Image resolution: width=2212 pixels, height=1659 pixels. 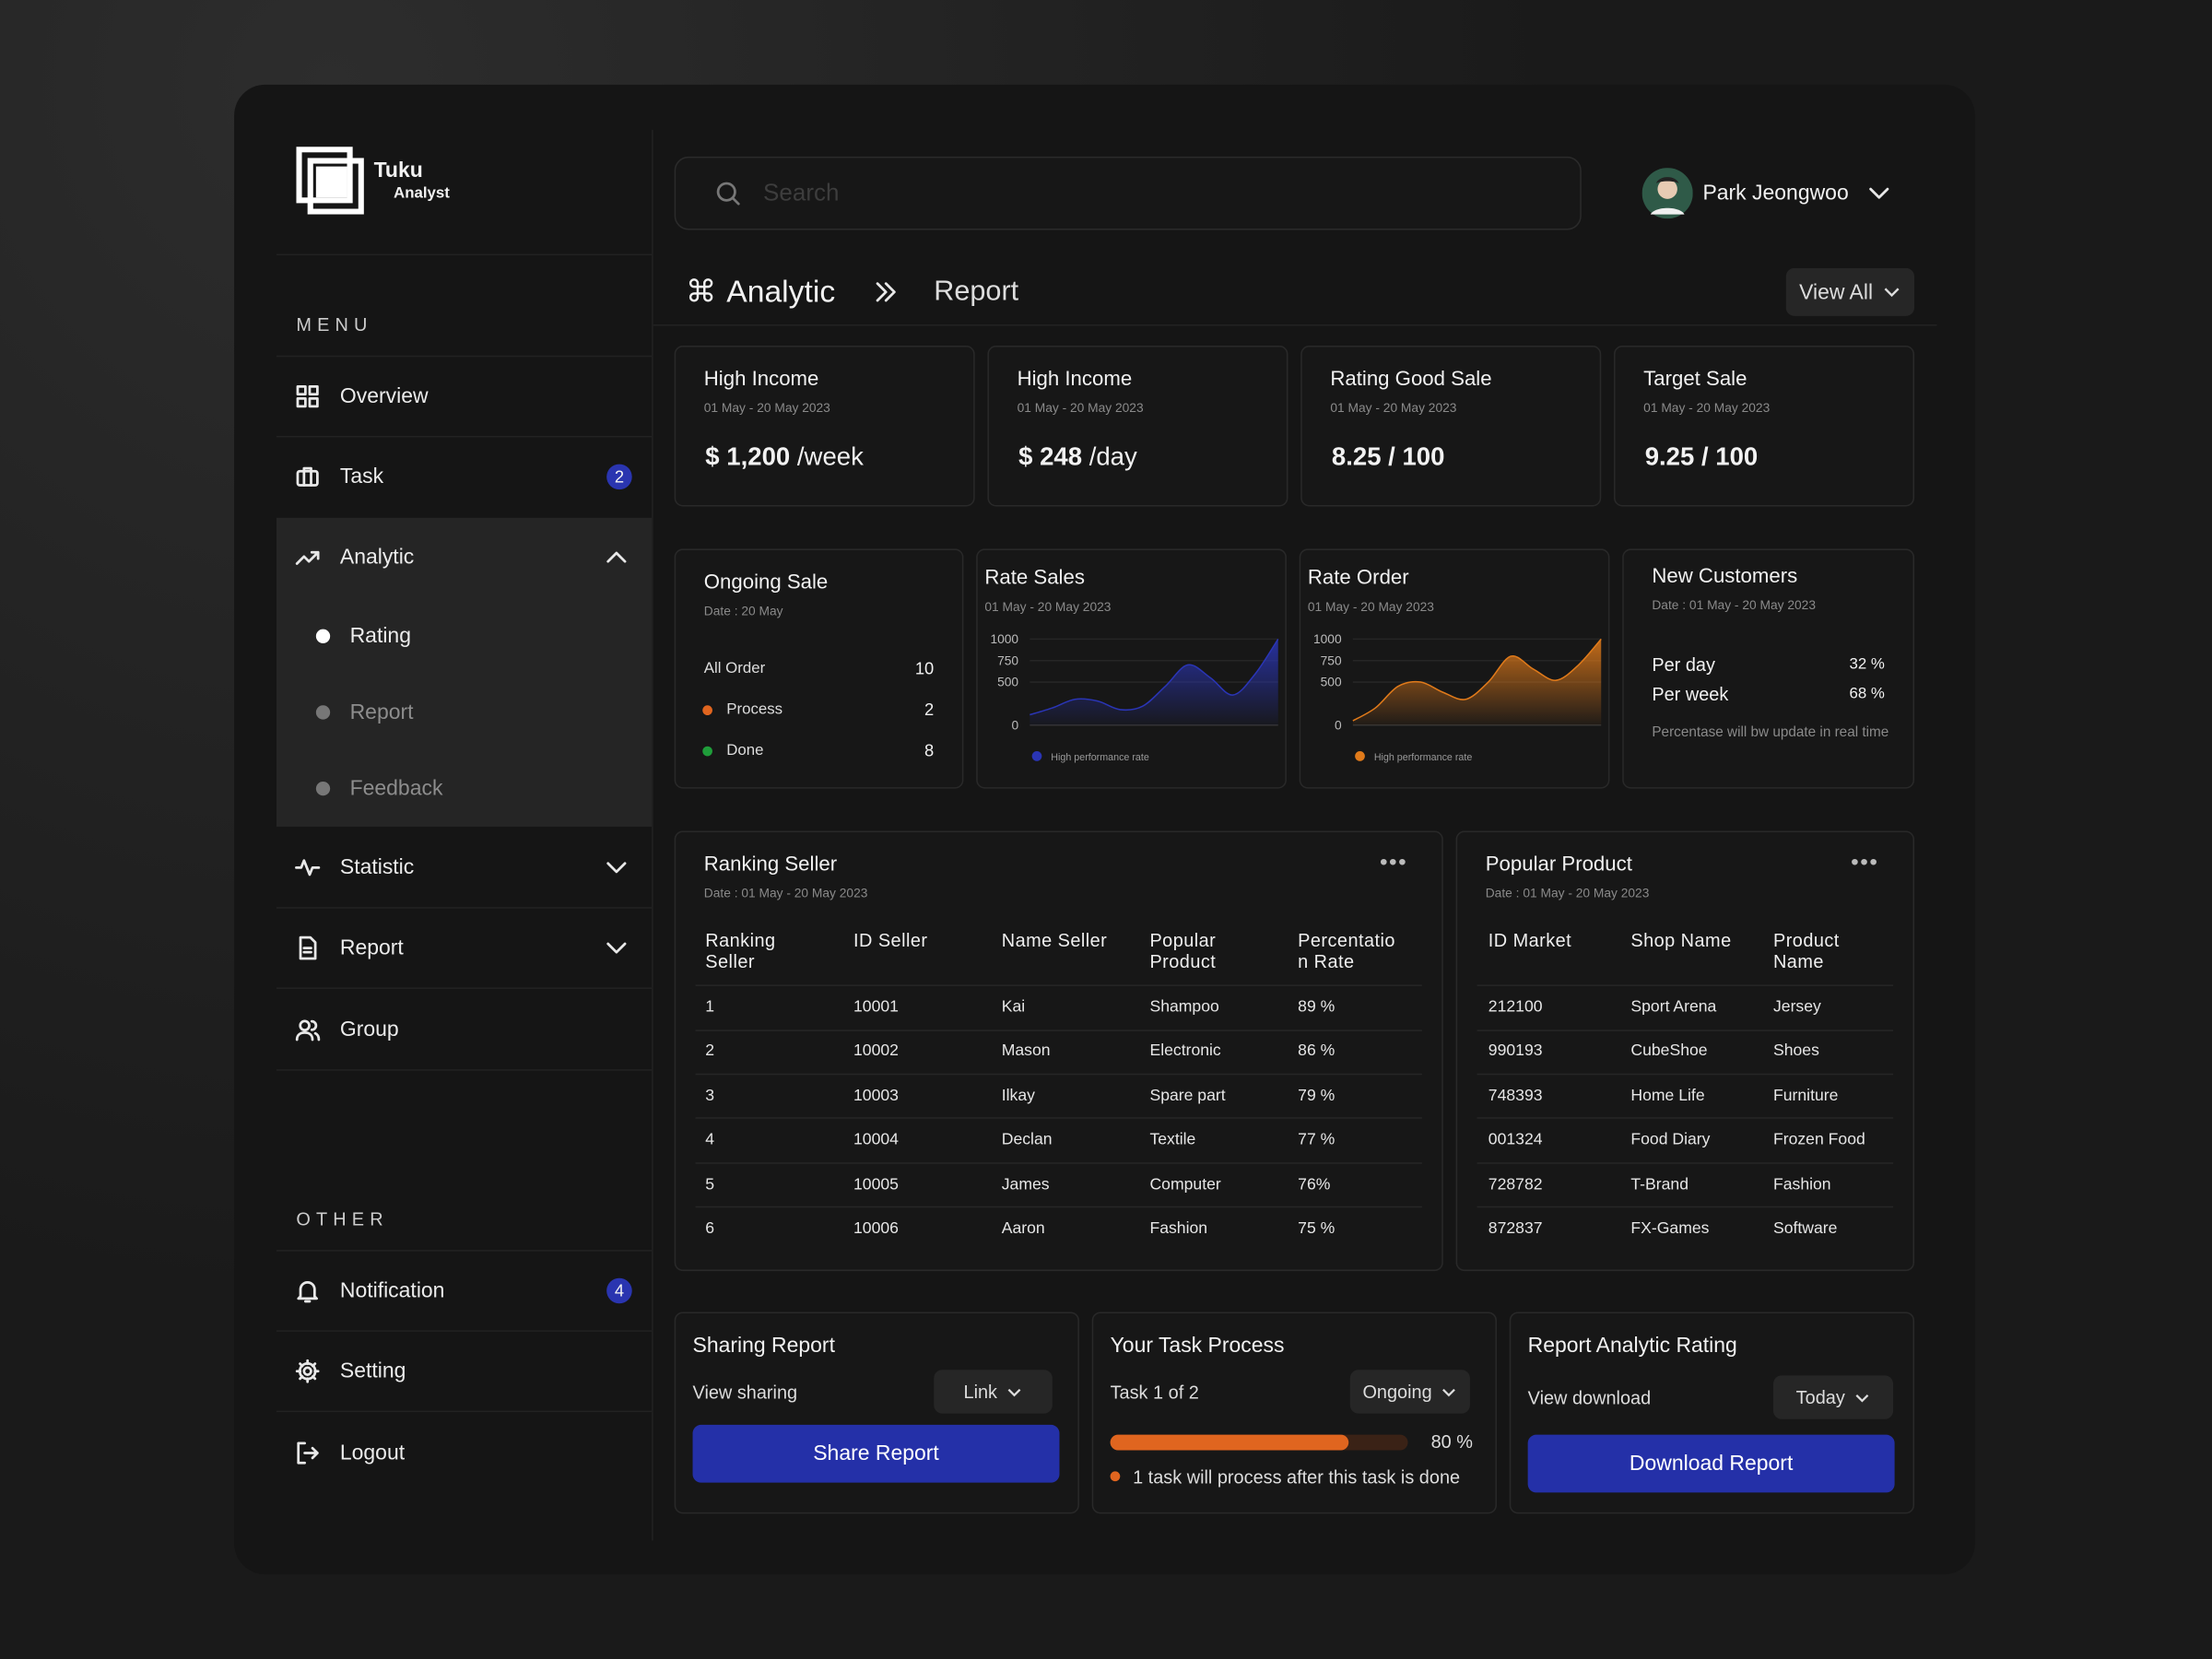 I want to click on unit: /week, so click(x=830, y=456).